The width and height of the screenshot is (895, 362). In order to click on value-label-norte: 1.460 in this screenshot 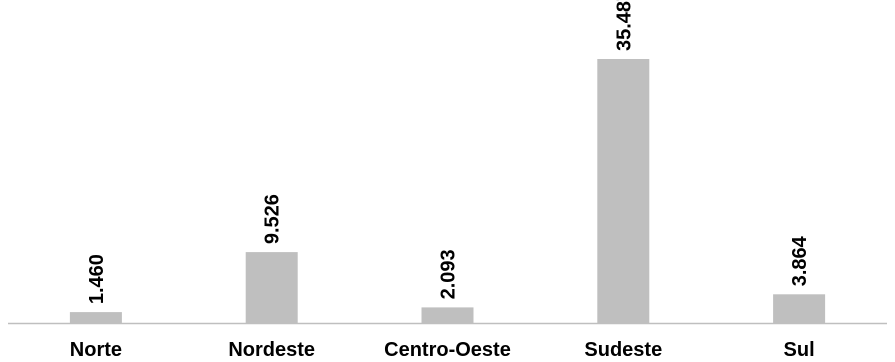, I will do `click(97, 279)`.